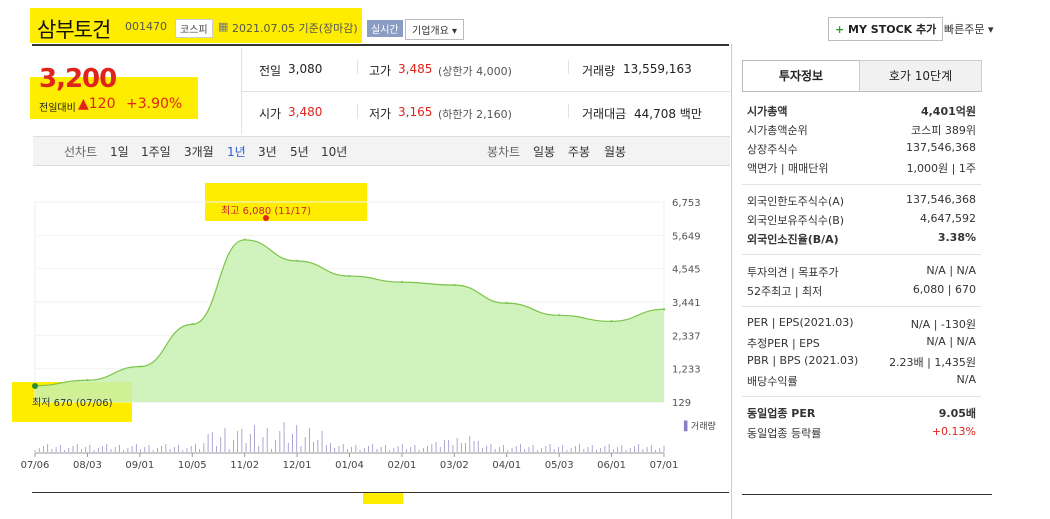 The height and width of the screenshot is (519, 1050). What do you see at coordinates (270, 71) in the screenshot?
I see `prev-close-label: 전일` at bounding box center [270, 71].